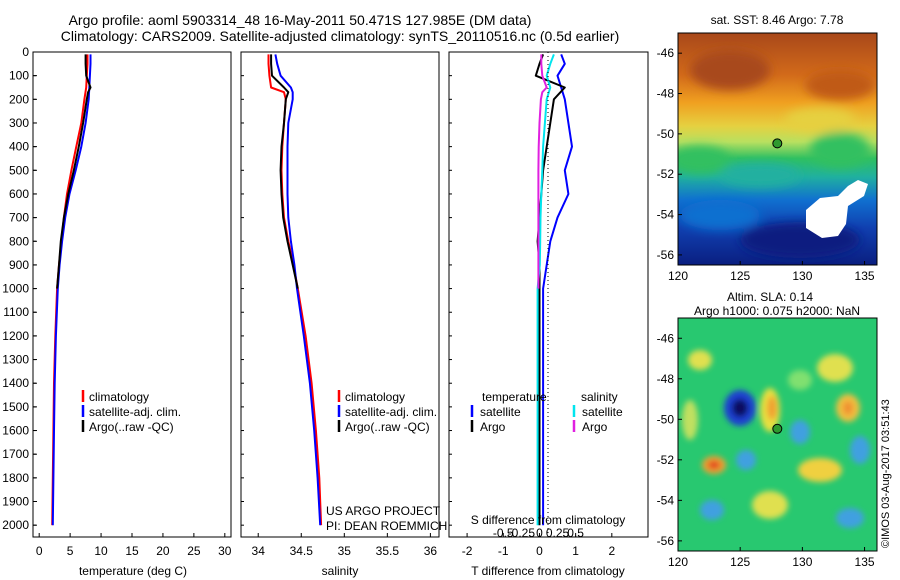 The image size is (900, 580). I want to click on legend-temperature-heading: temperature, so click(514, 397).